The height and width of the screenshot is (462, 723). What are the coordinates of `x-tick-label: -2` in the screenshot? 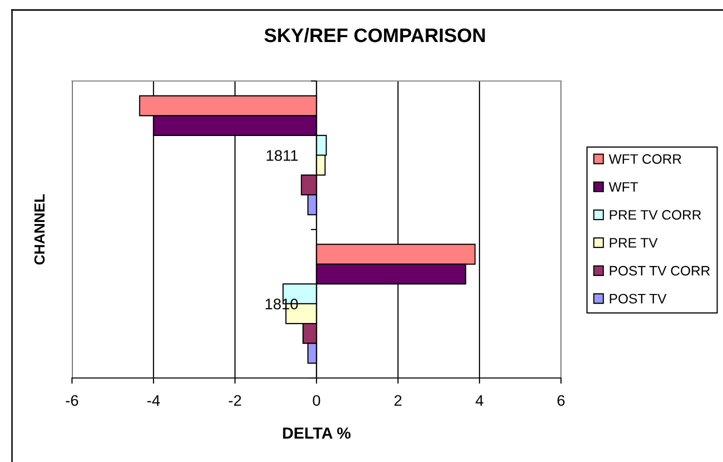 It's located at (235, 400).